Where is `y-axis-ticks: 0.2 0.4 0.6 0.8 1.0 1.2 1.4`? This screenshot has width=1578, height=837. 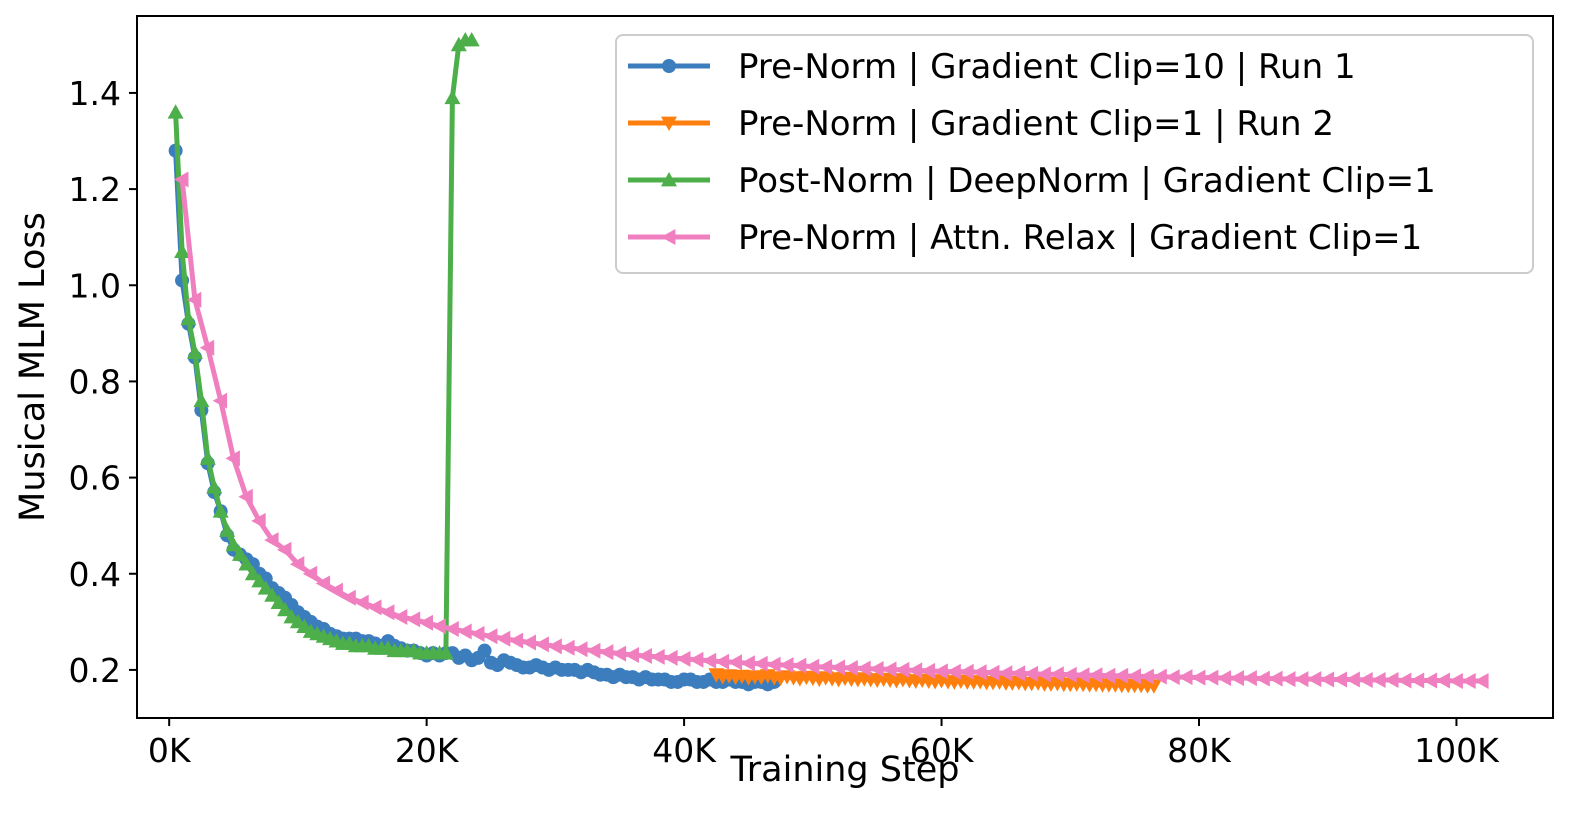 y-axis-ticks: 0.2 0.4 0.6 0.8 1.0 1.2 1.4 is located at coordinates (103, 382).